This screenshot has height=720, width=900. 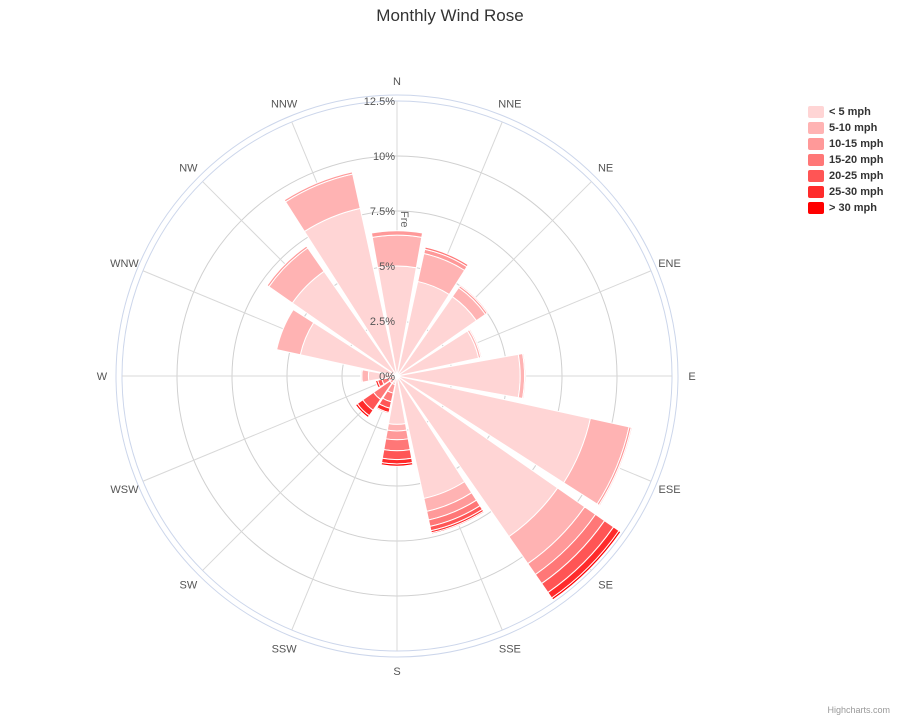 I want to click on direction-label-n: N, so click(x=397, y=82).